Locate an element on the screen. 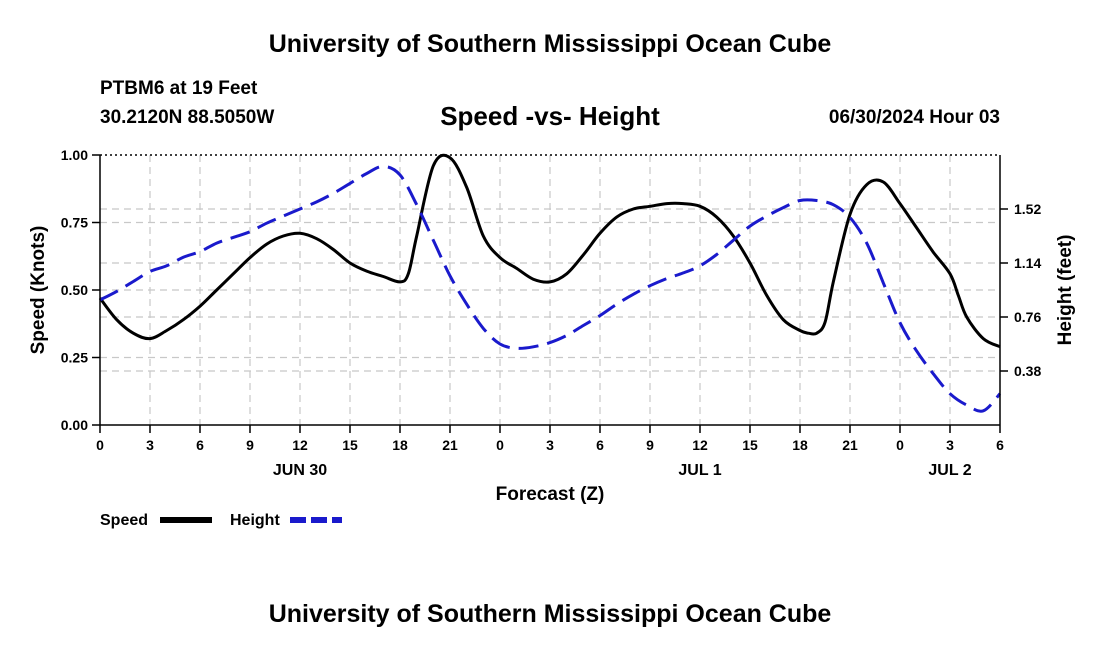 Image resolution: width=1100 pixels, height=650 pixels. station-coordinates: 30.2120N 88.5050W is located at coordinates (187, 117).